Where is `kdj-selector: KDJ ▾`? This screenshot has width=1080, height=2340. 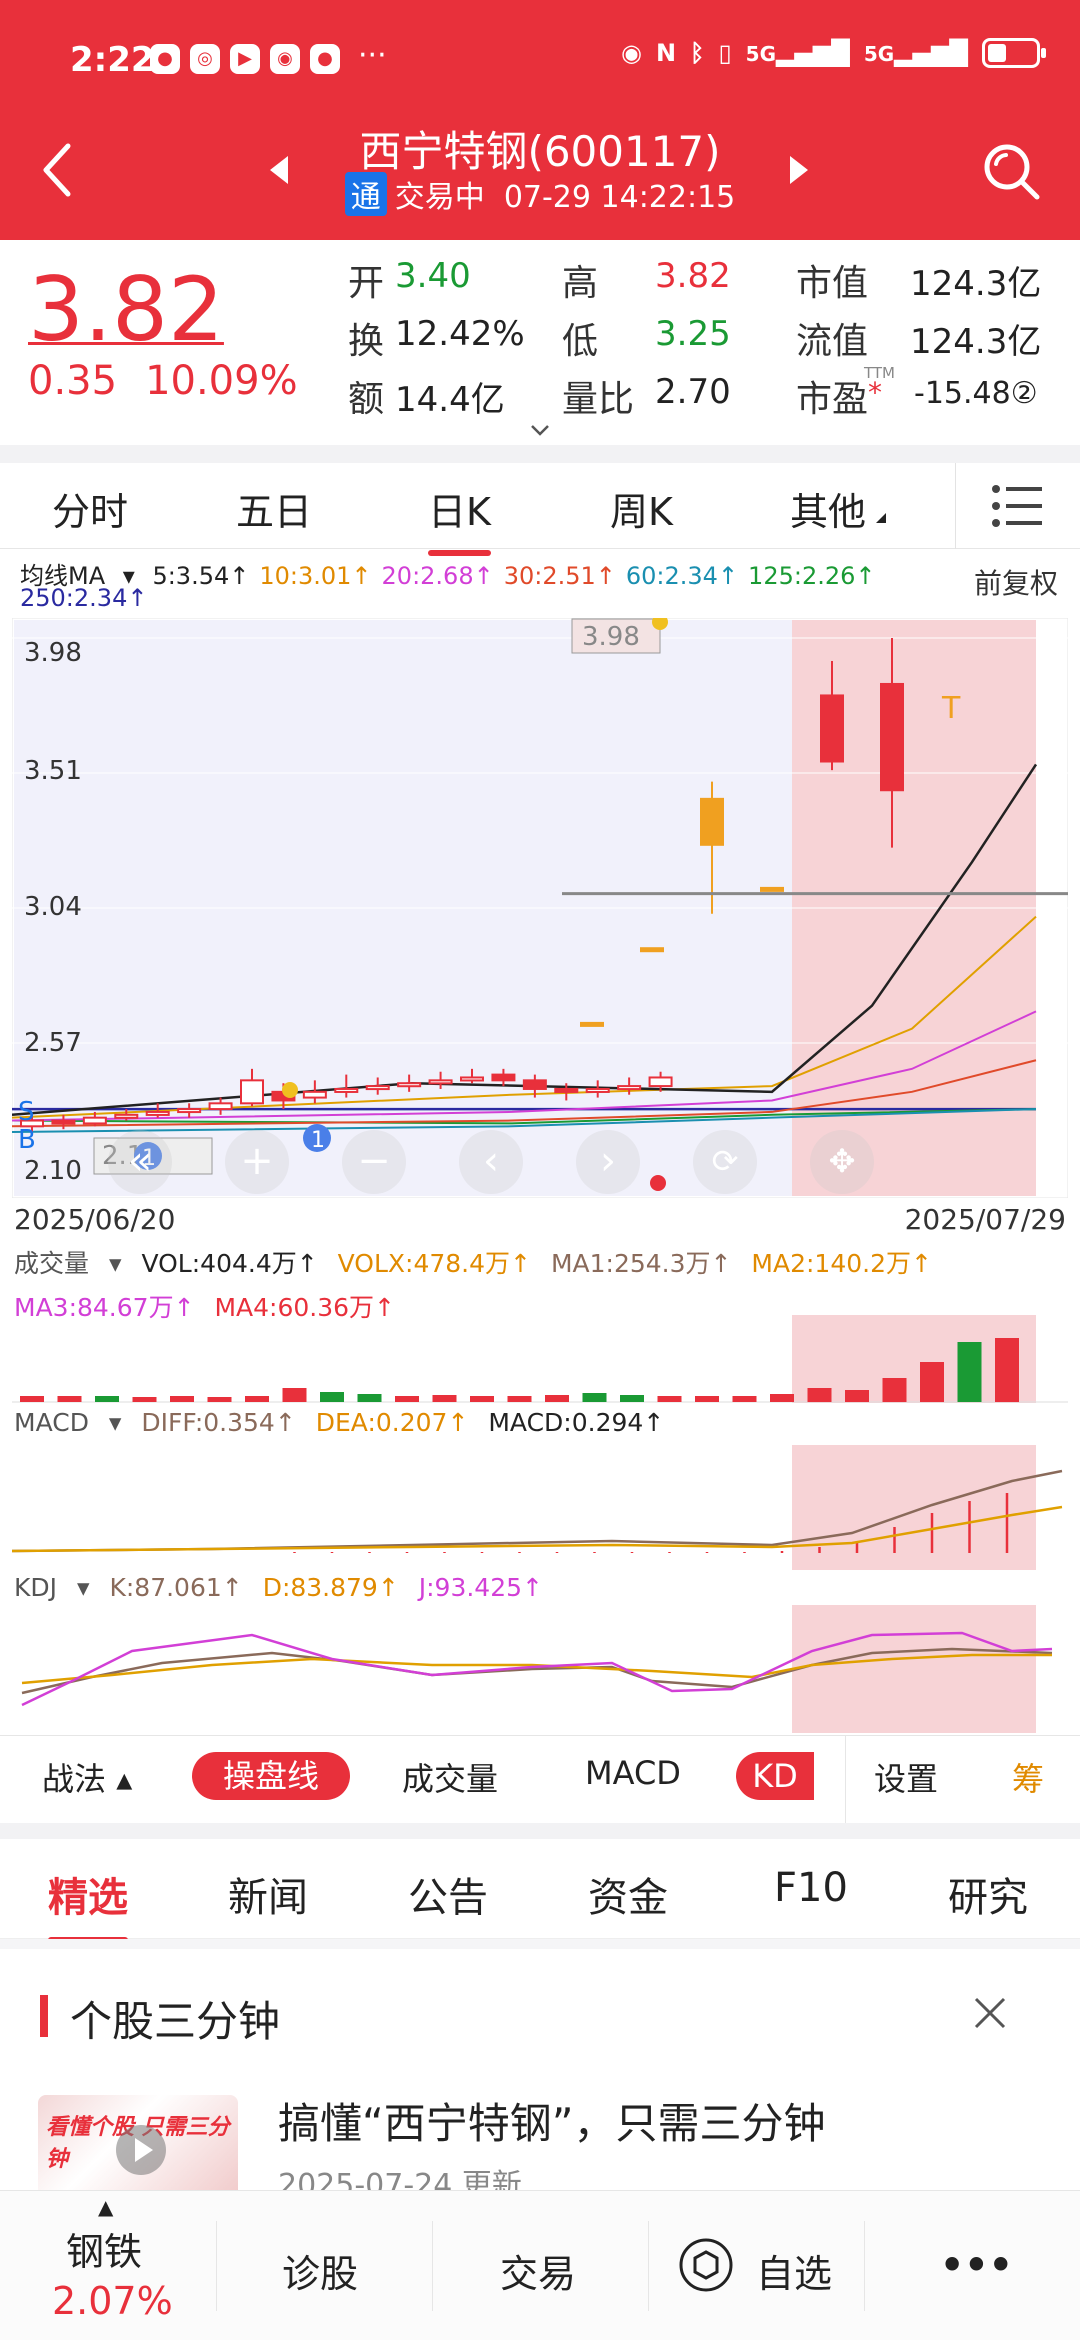 kdj-selector: KDJ ▾ is located at coordinates (52, 1587).